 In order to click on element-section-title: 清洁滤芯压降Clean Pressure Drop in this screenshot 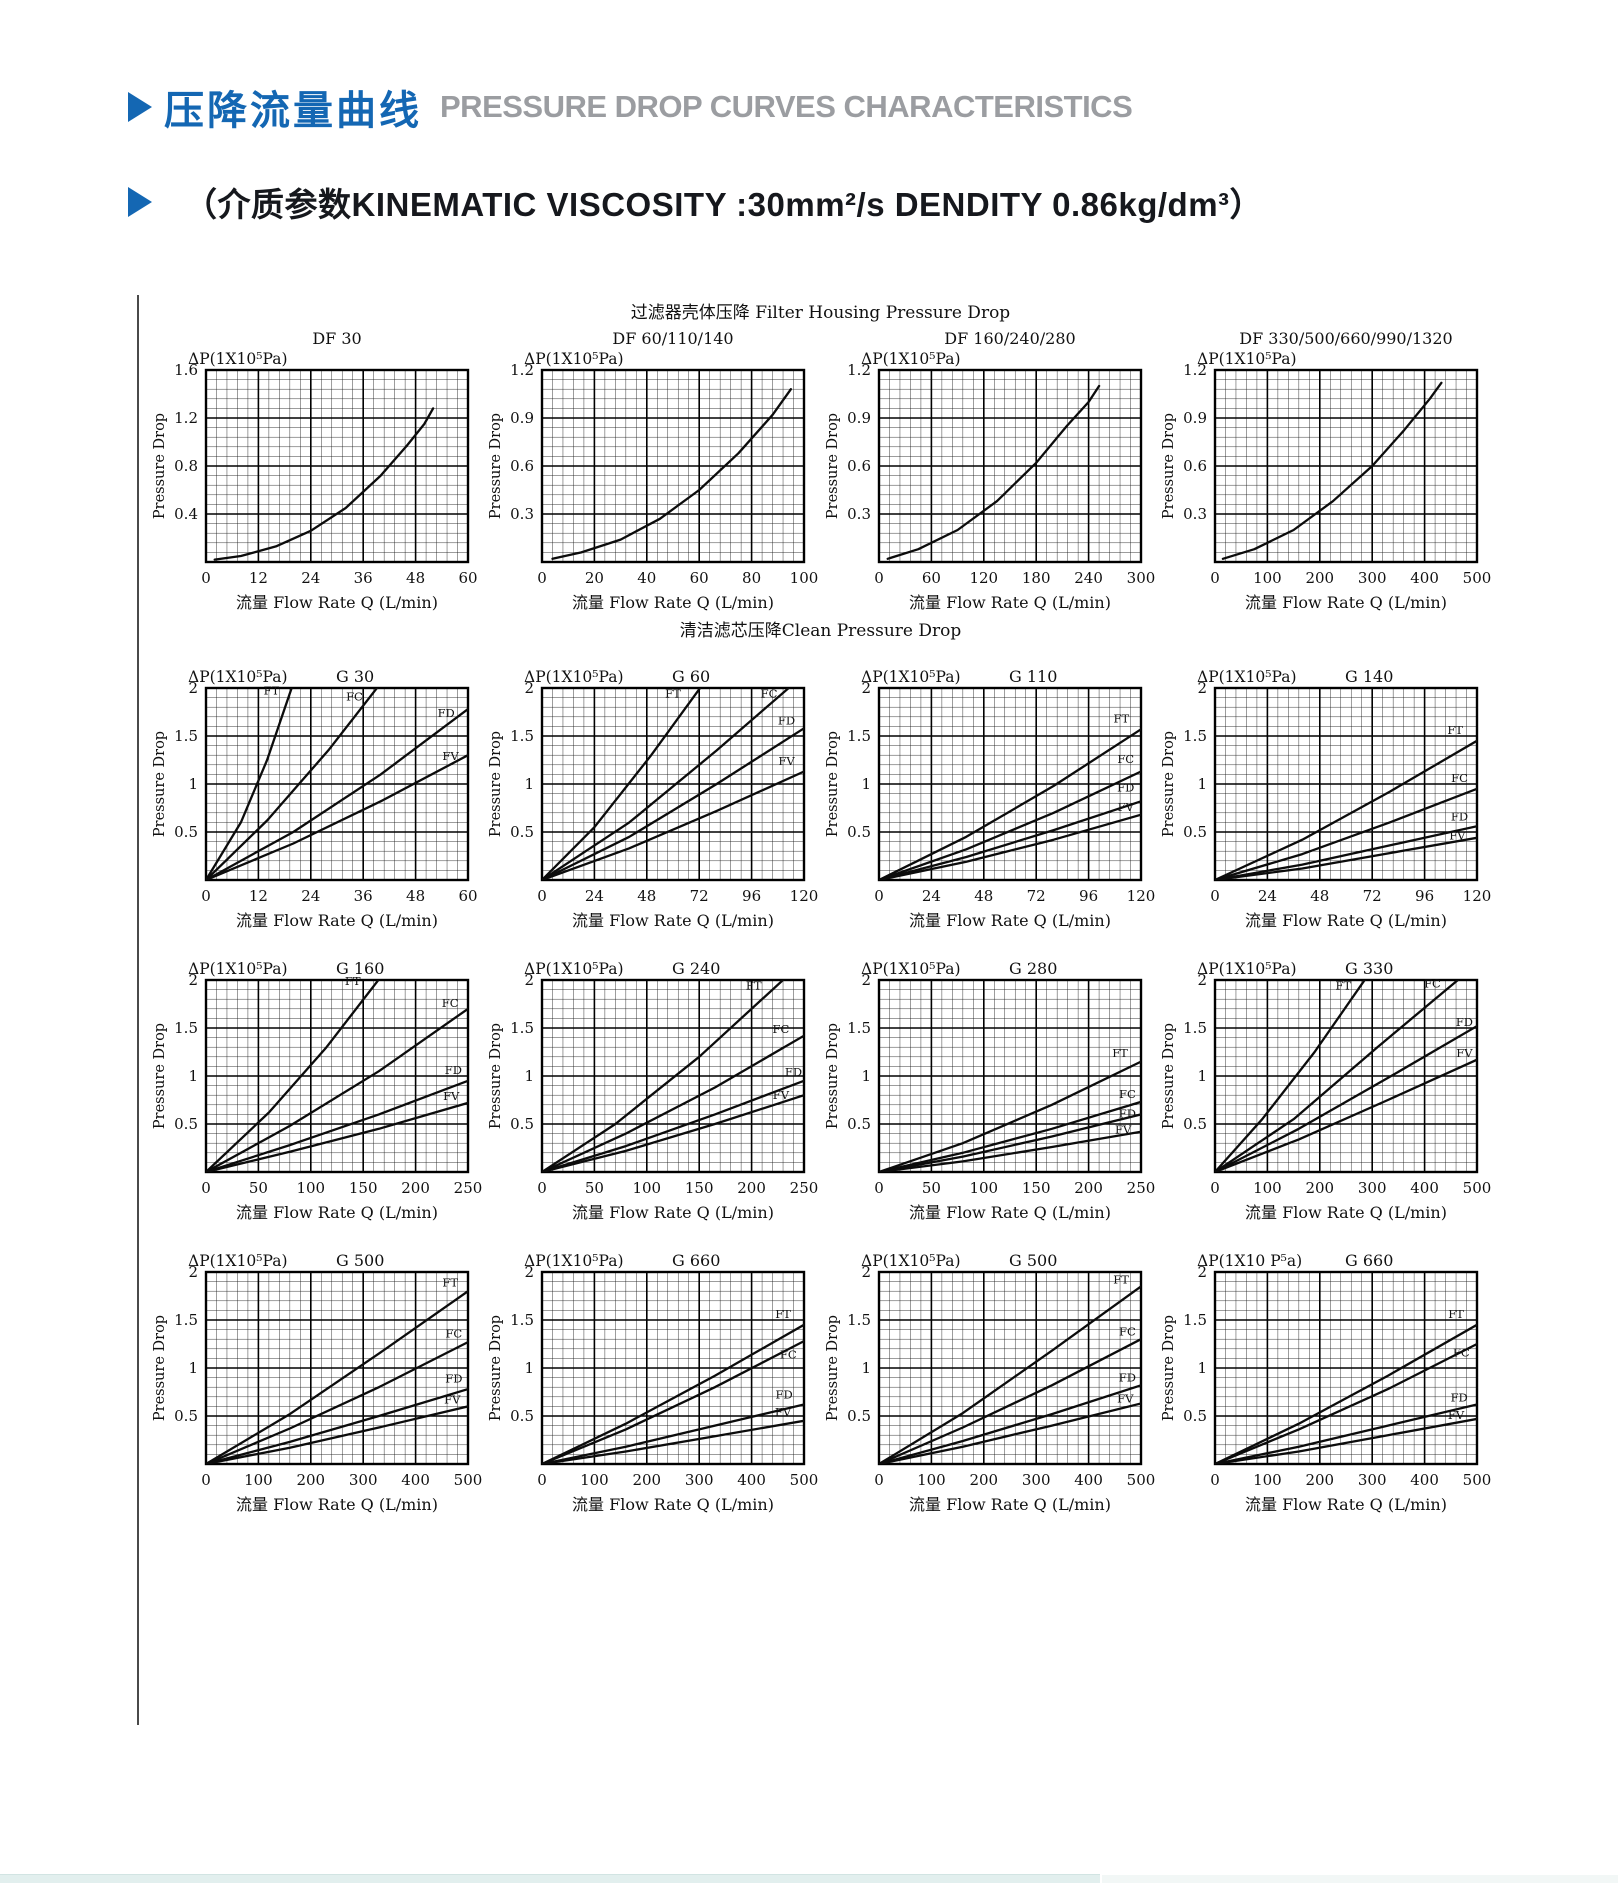, I will do `click(820, 631)`.